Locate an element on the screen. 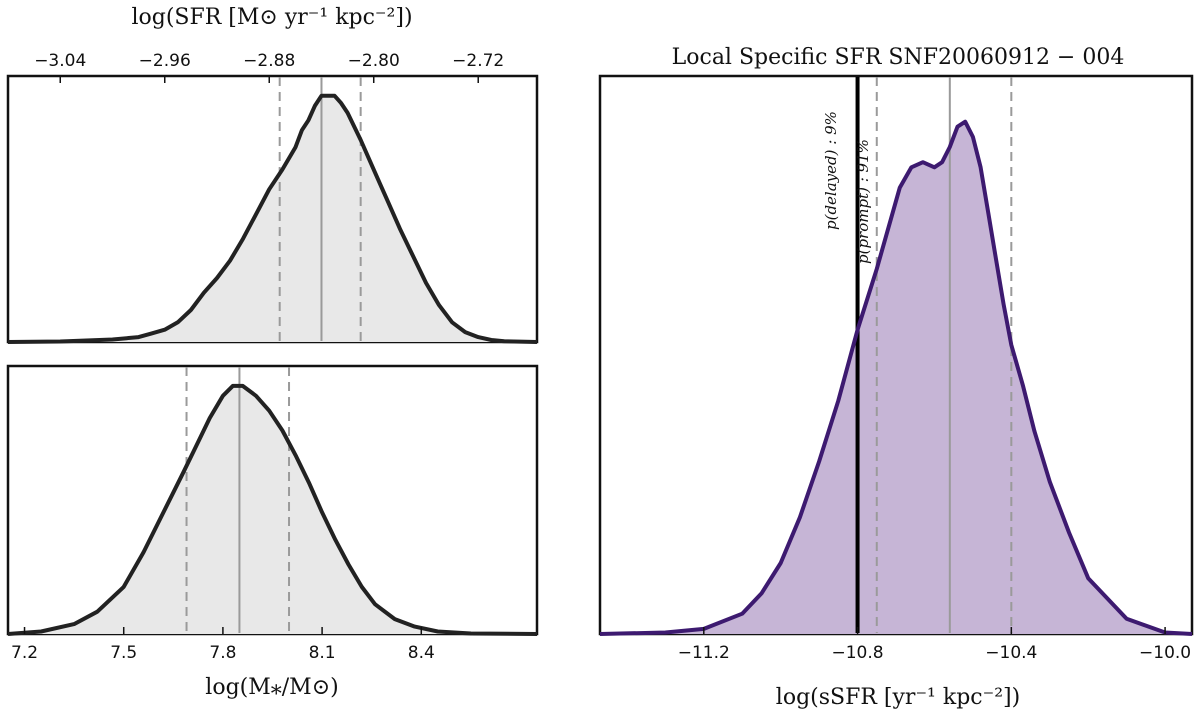 The height and width of the screenshot is (721, 1200). sfr-tick-label: −3.04 is located at coordinates (60, 61).